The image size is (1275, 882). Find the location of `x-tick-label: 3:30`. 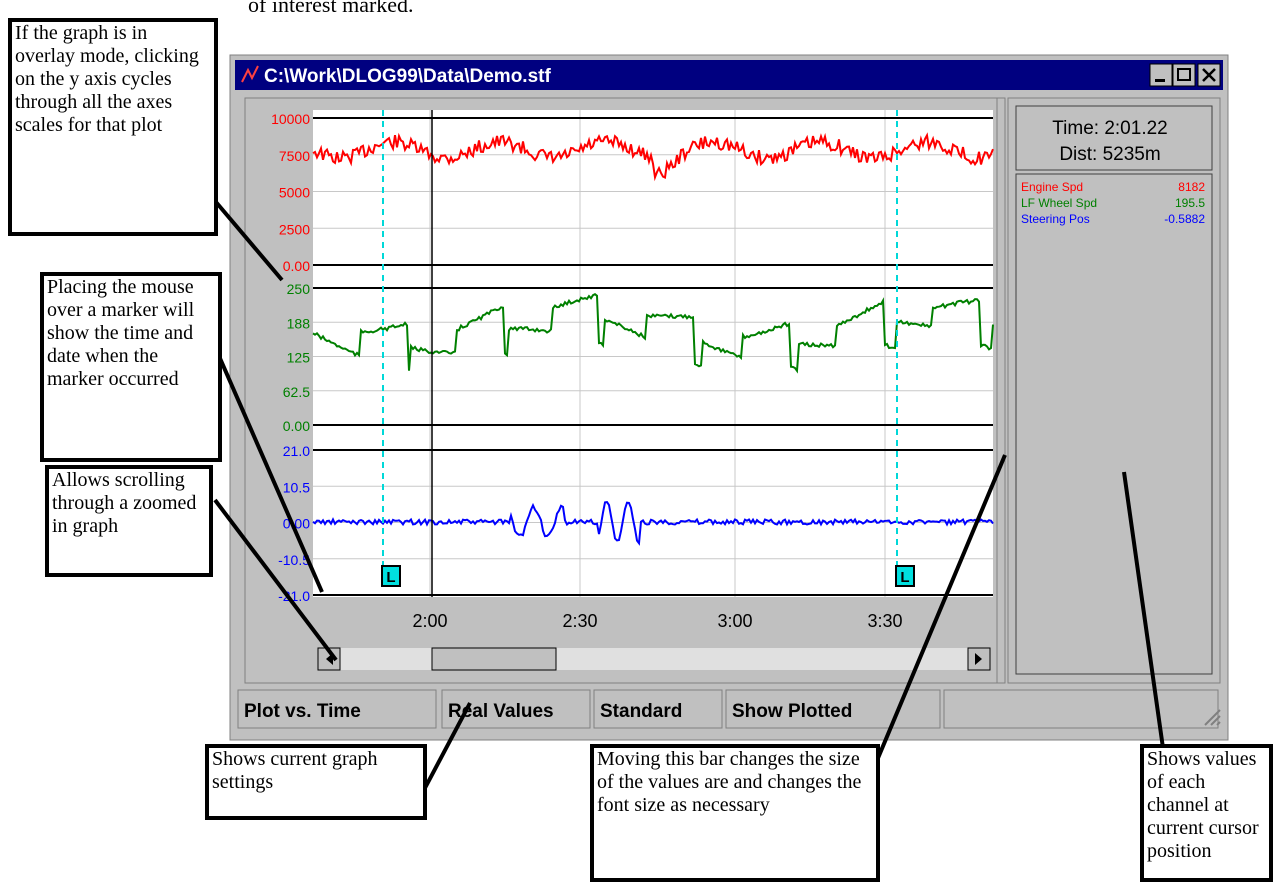

x-tick-label: 3:30 is located at coordinates (884, 621).